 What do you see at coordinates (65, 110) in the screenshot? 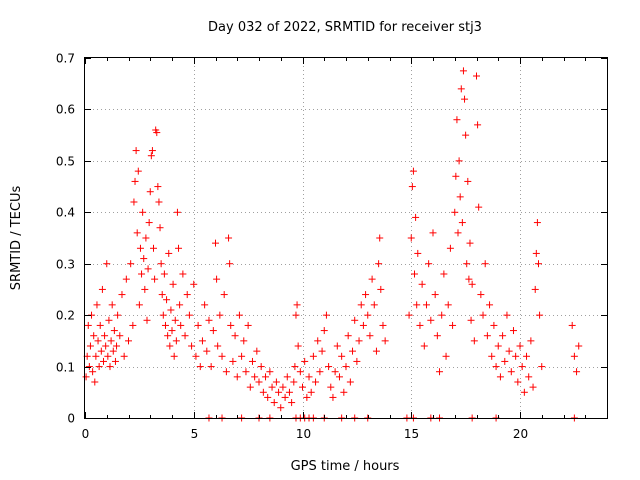
I see `y-tick-label: 0.6` at bounding box center [65, 110].